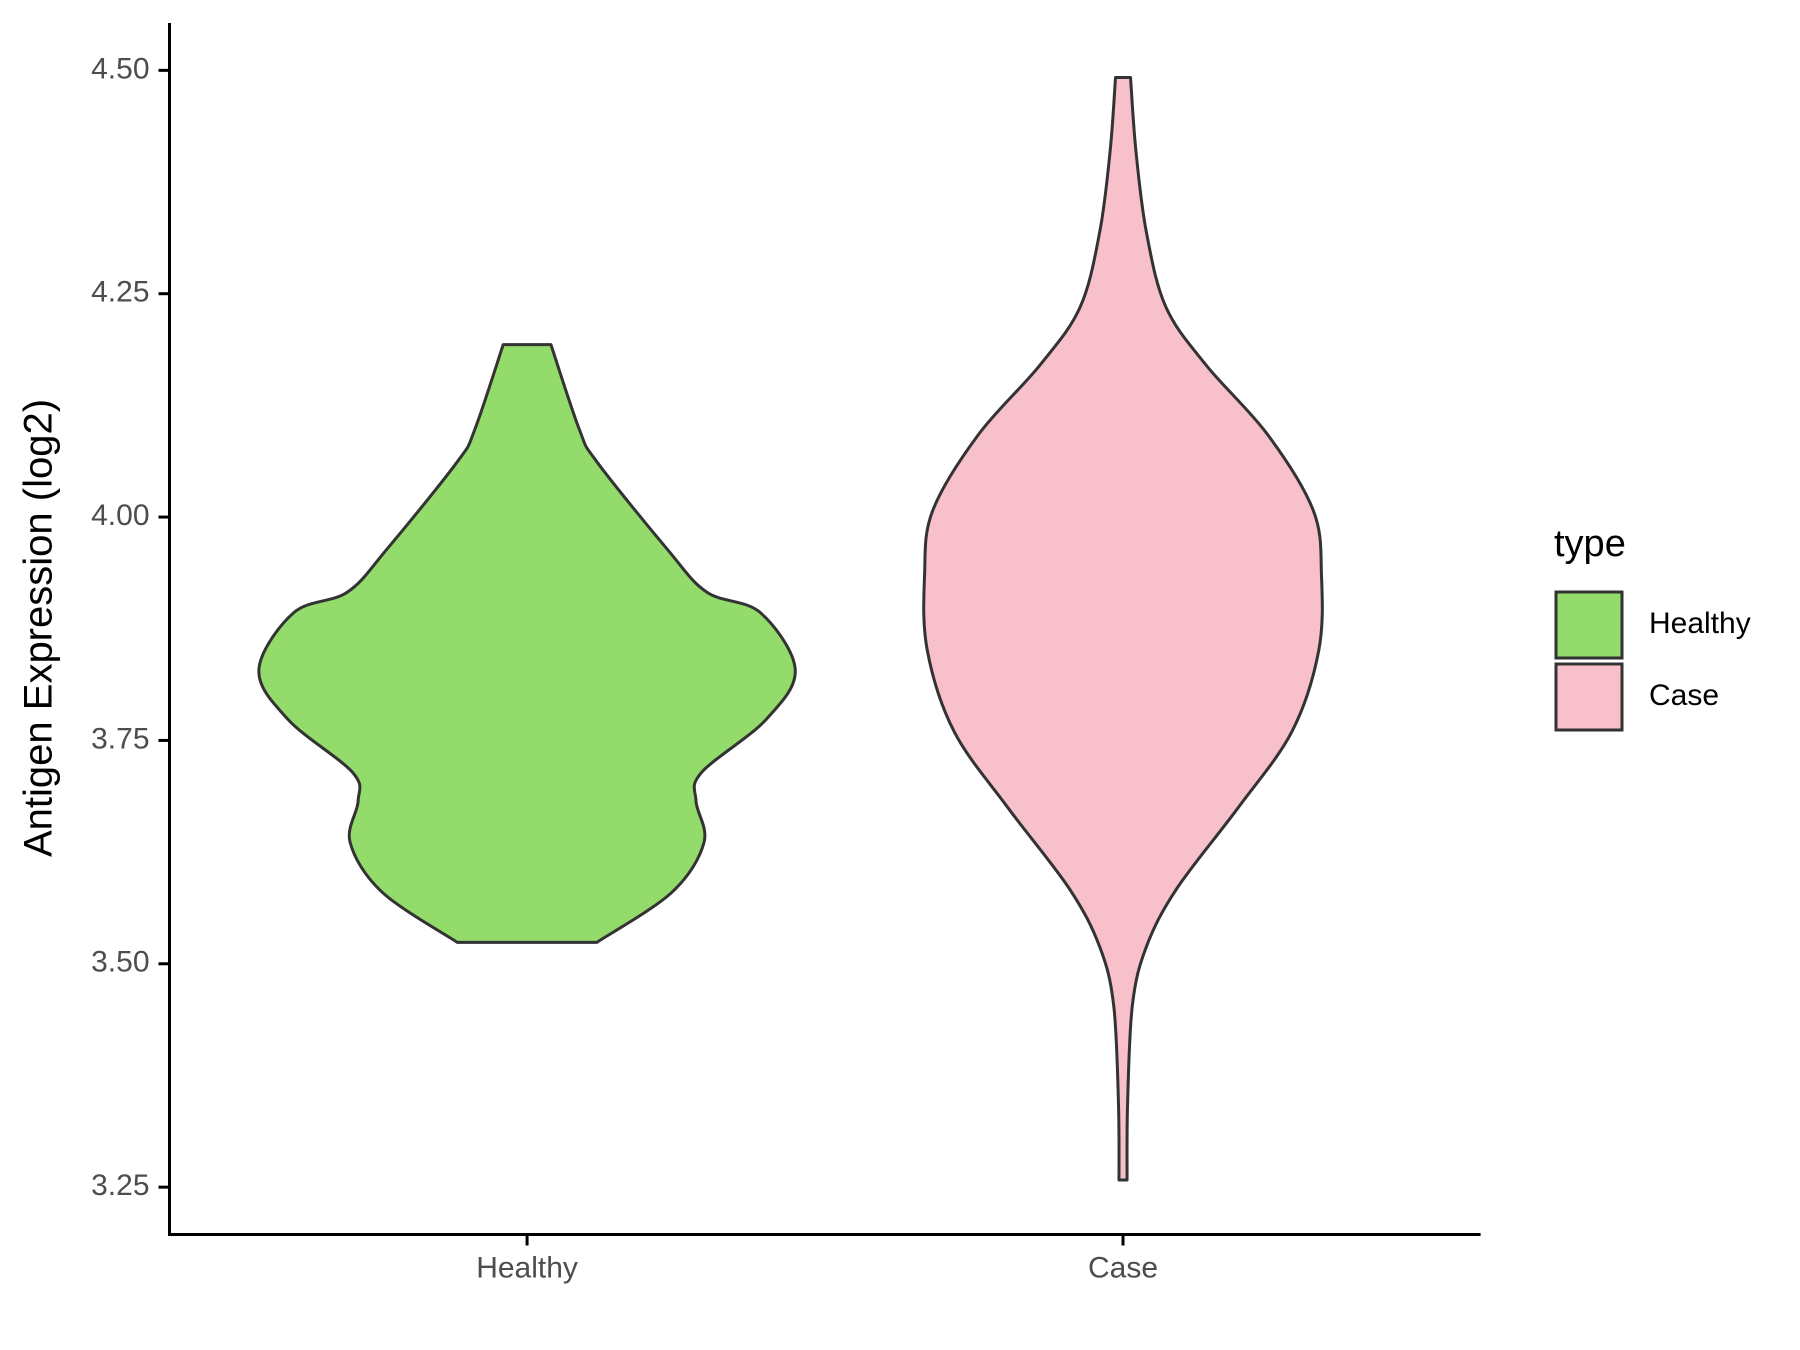  I want to click on y-tick-label: 4.25, so click(120, 292).